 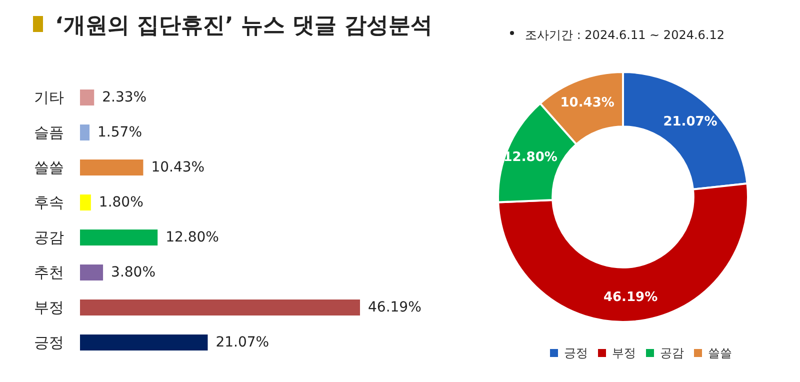 What do you see at coordinates (624, 353) in the screenshot?
I see `legend-label: 부정` at bounding box center [624, 353].